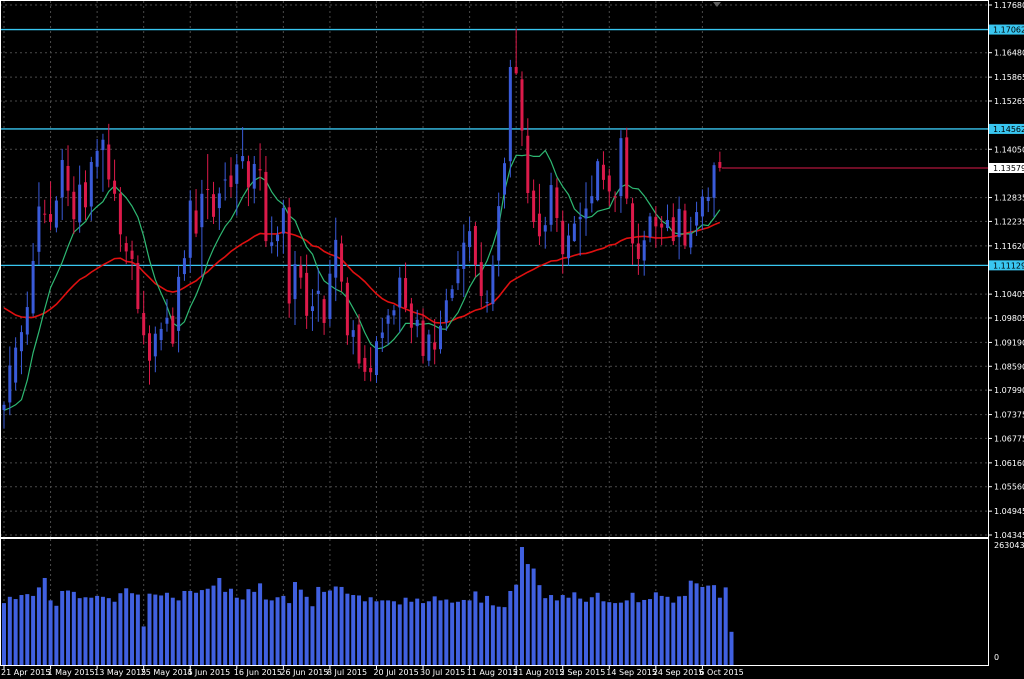 This screenshot has height=679, width=1024. What do you see at coordinates (492, 672) in the screenshot?
I see `time-axis-label: 11 Aug 2015` at bounding box center [492, 672].